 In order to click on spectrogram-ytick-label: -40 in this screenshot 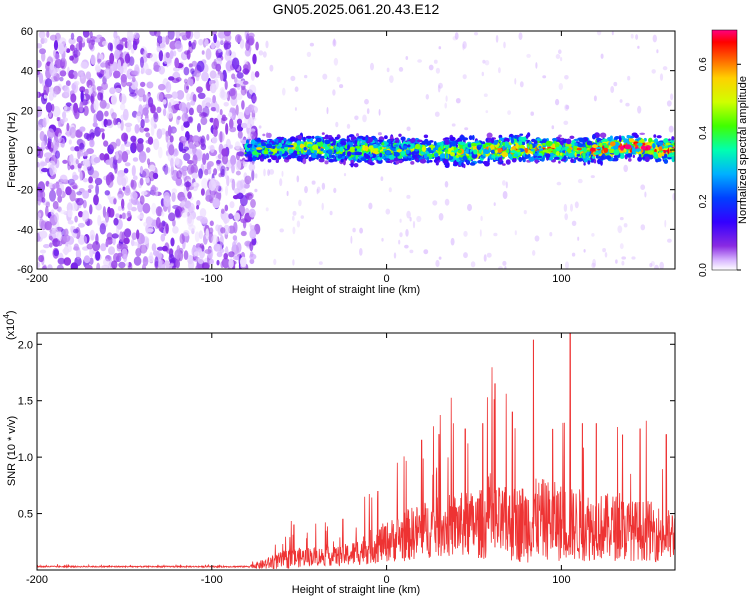, I will do `click(25, 230)`.